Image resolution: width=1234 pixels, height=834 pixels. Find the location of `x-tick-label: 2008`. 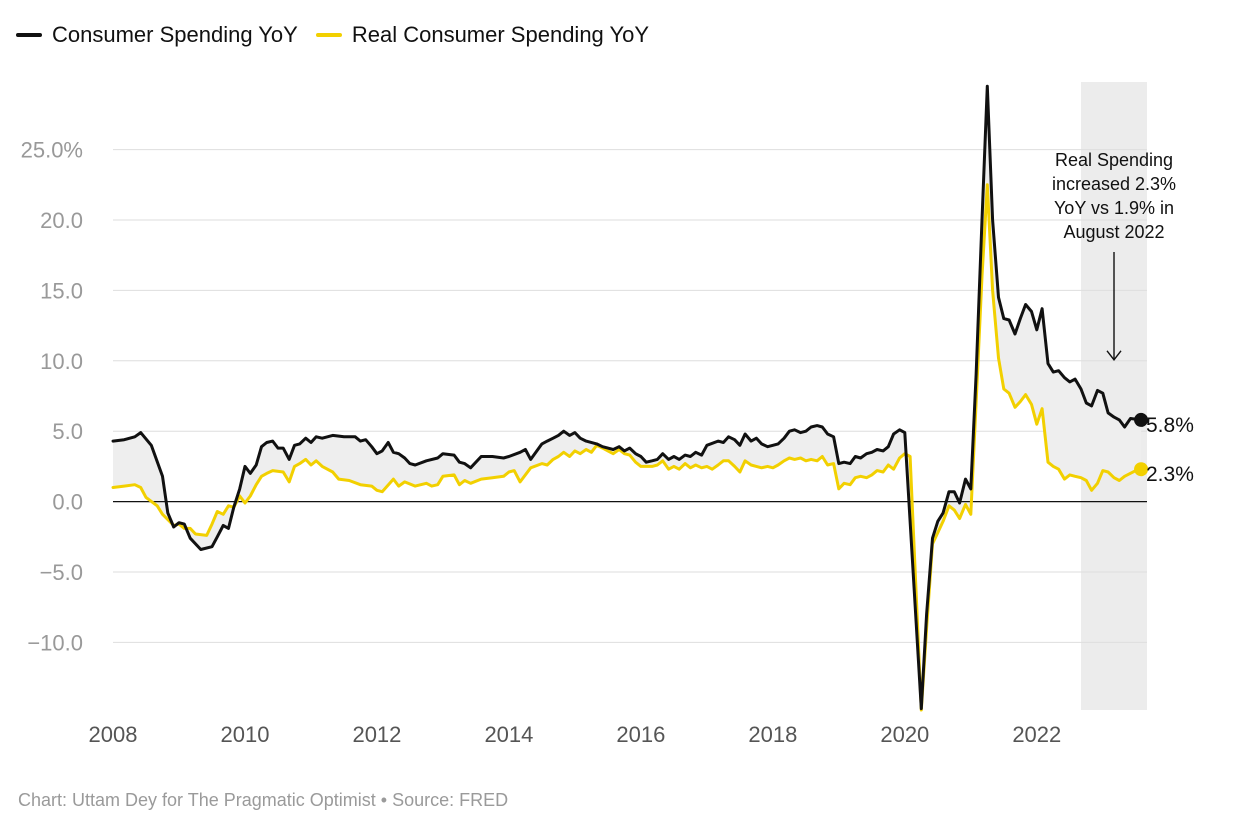

x-tick-label: 2008 is located at coordinates (113, 734).